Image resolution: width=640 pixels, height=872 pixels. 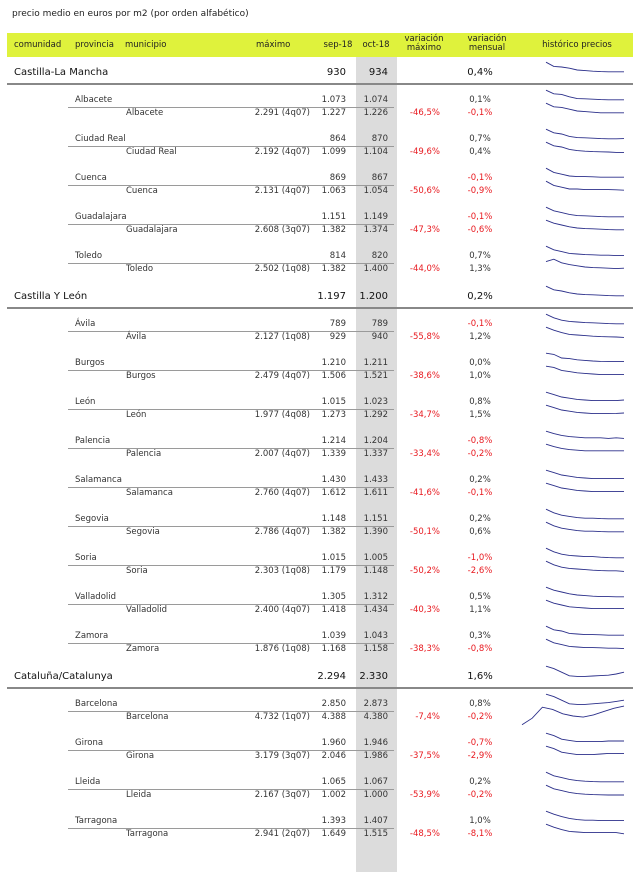 What do you see at coordinates (320, 360) in the screenshot?
I see `provincia-row: Burgos 1.210 1.211 0,0%` at bounding box center [320, 360].